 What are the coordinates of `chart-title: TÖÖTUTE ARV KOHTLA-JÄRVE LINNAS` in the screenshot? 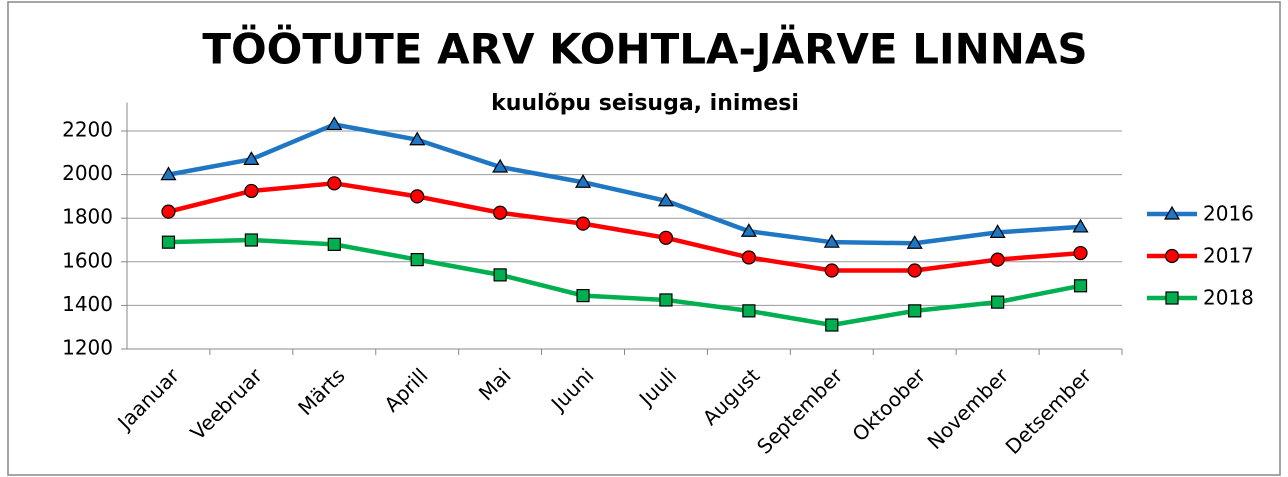 It's located at (644, 49).